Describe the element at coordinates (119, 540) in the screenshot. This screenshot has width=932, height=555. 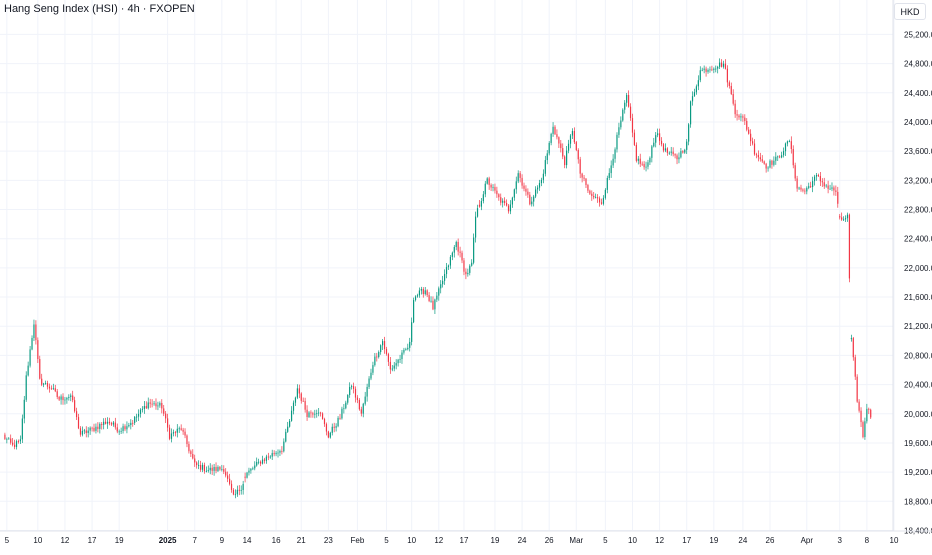
I see `time-tick-label: 19` at that location.